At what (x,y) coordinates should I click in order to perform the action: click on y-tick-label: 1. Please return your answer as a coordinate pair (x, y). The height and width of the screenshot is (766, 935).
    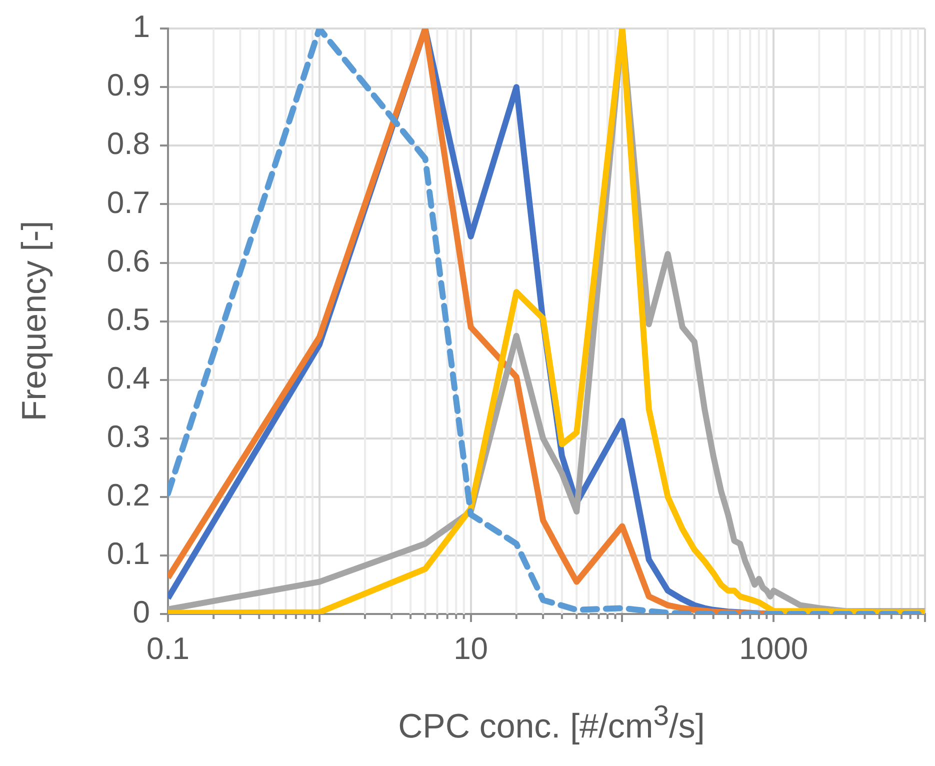
    Looking at the image, I should click on (141, 26).